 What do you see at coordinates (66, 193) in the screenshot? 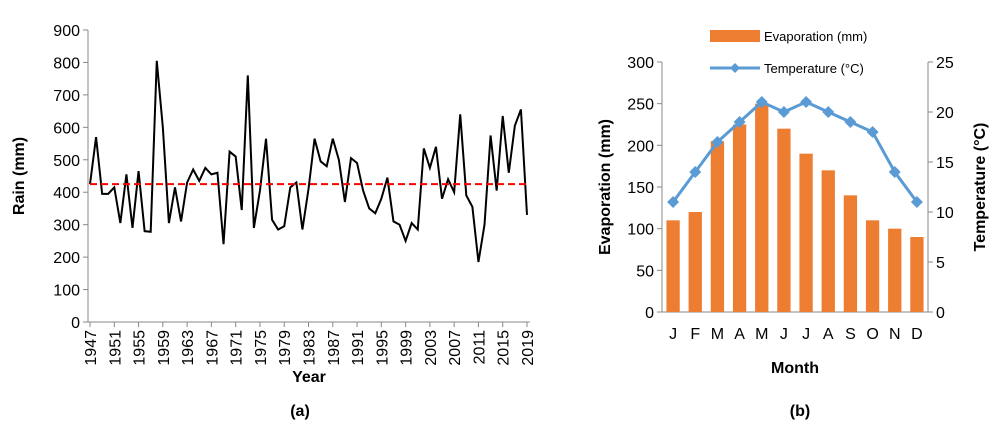
I see `y-tick-label: 400` at bounding box center [66, 193].